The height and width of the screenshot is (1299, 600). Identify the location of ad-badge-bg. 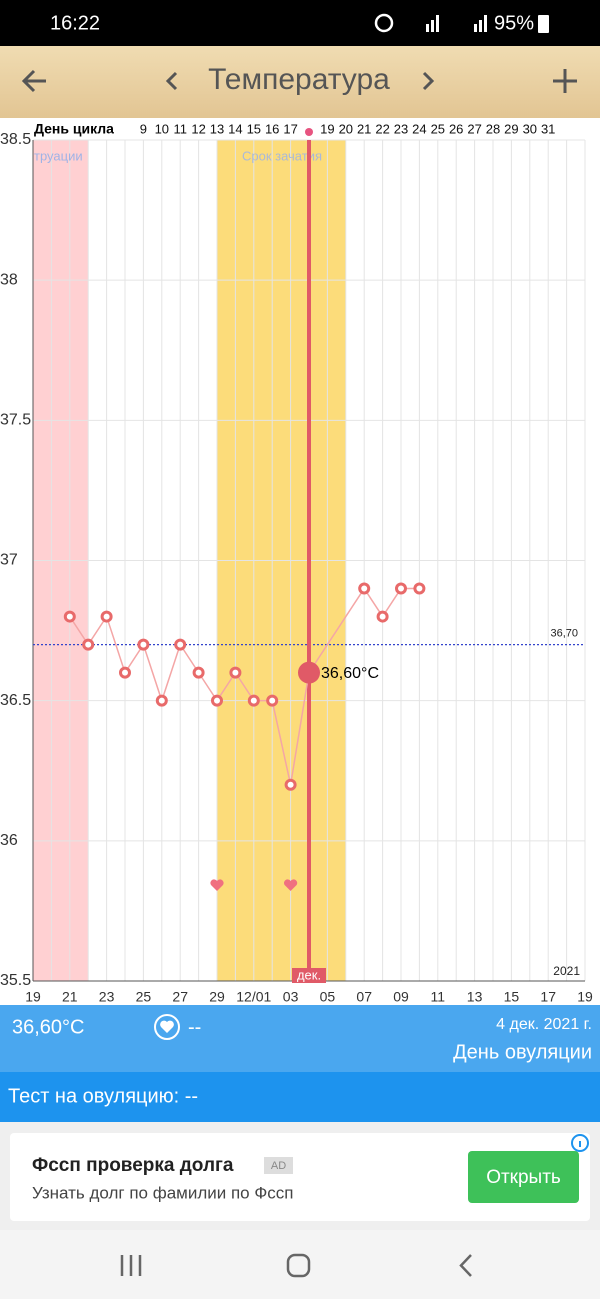
(278, 1165).